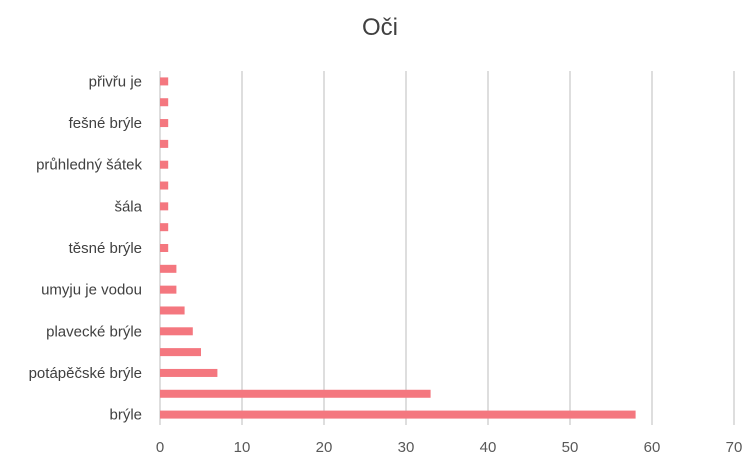 The height and width of the screenshot is (459, 744). What do you see at coordinates (125, 415) in the screenshot?
I see `category-label: brýle` at bounding box center [125, 415].